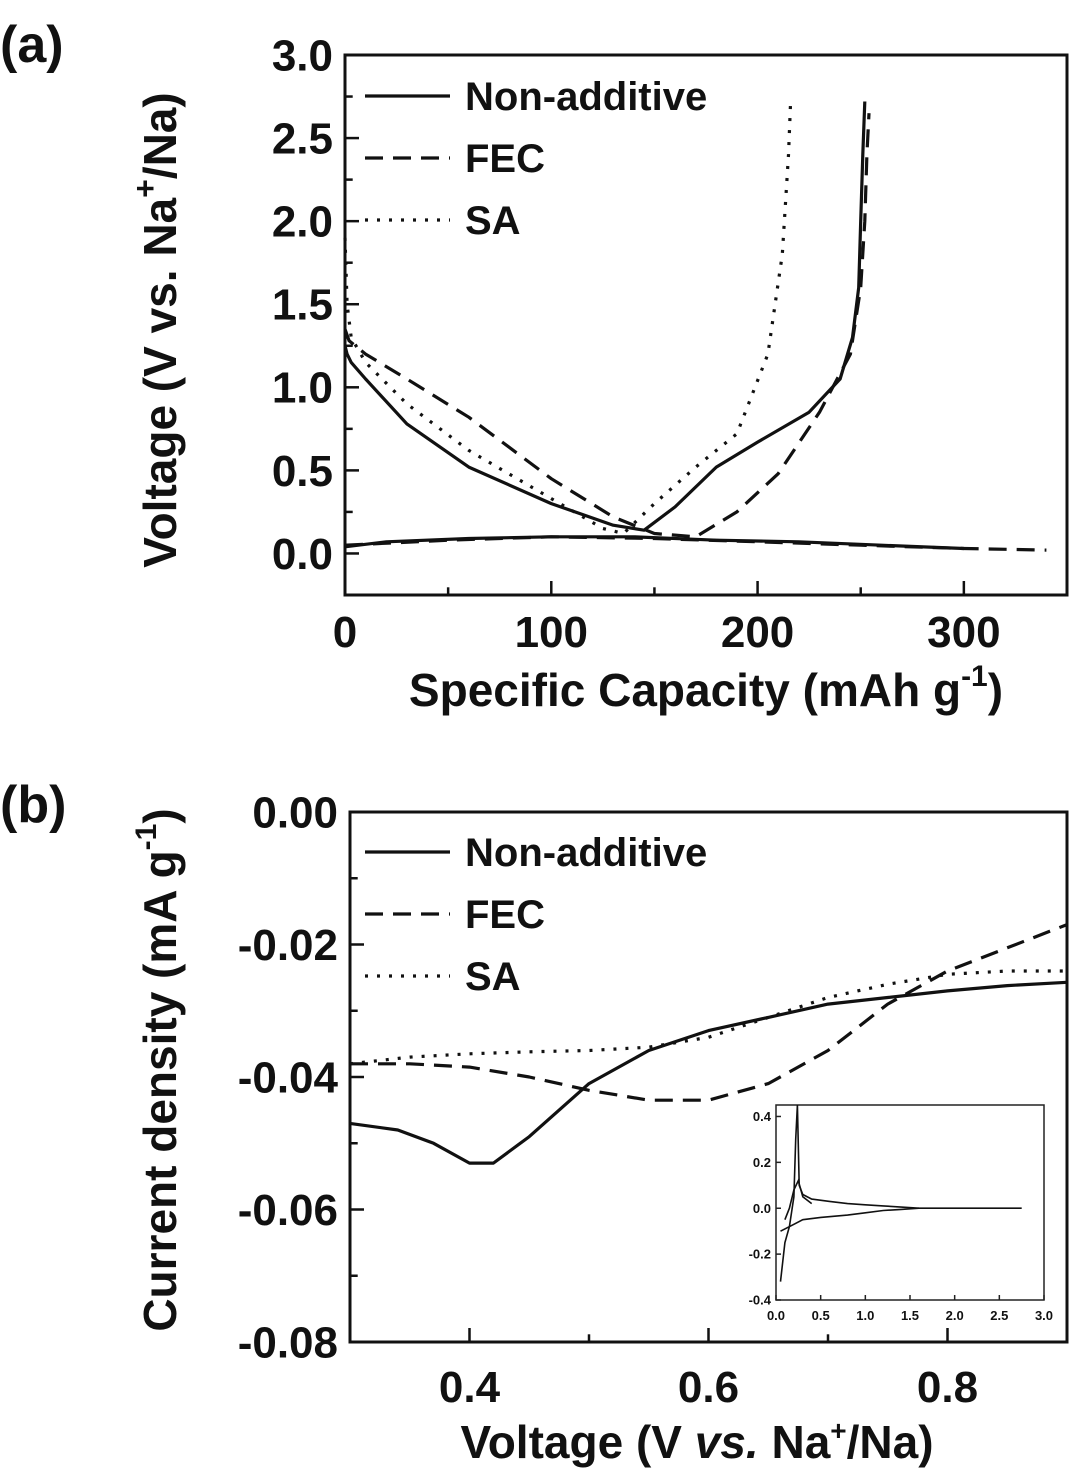 This screenshot has width=1071, height=1469. I want to click on y-tick-label: 0.2, so click(762, 1162).